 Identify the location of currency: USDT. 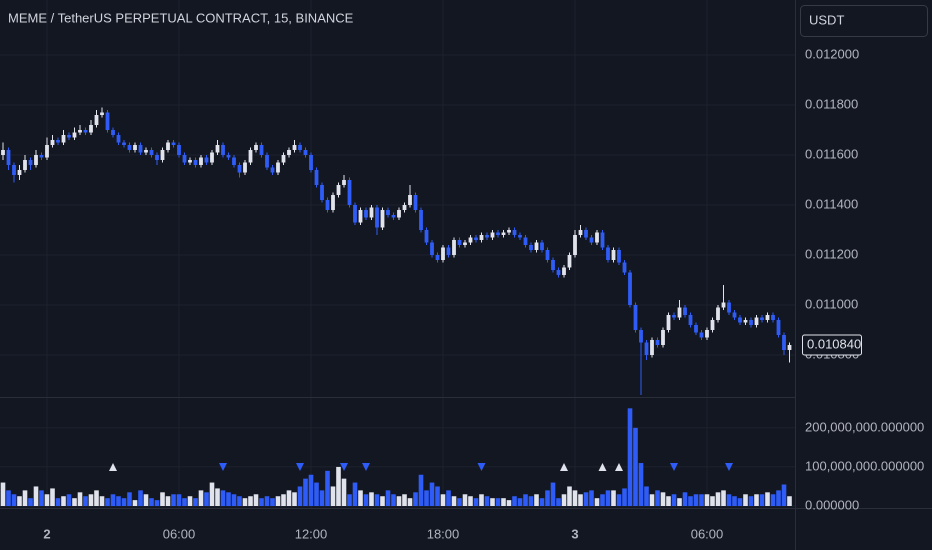
(826, 19).